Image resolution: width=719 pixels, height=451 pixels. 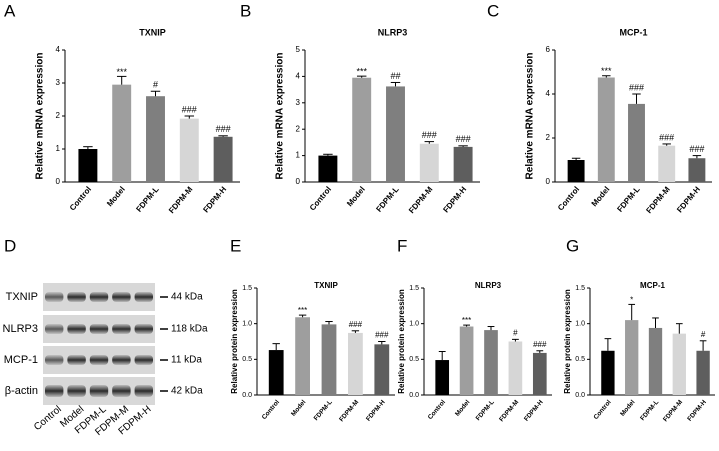 I want to click on y-tick-label: 2, so click(x=58, y=115).